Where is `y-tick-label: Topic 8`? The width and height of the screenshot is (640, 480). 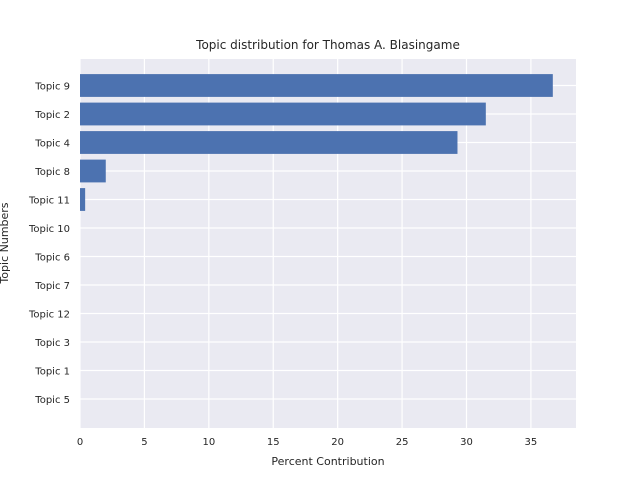 y-tick-label: Topic 8 is located at coordinates (52, 172).